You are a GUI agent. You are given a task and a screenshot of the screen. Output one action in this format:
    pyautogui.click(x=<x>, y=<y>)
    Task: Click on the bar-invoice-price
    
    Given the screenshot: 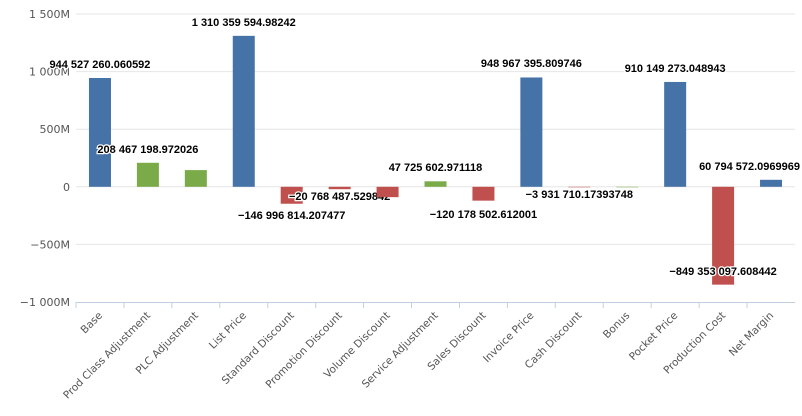 What is the action you would take?
    pyautogui.click(x=531, y=132)
    